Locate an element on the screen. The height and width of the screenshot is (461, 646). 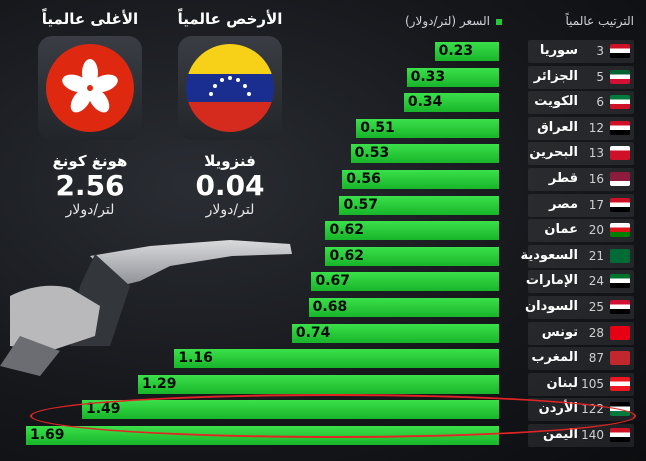
country-label: سوريا is located at coordinates (558, 50).